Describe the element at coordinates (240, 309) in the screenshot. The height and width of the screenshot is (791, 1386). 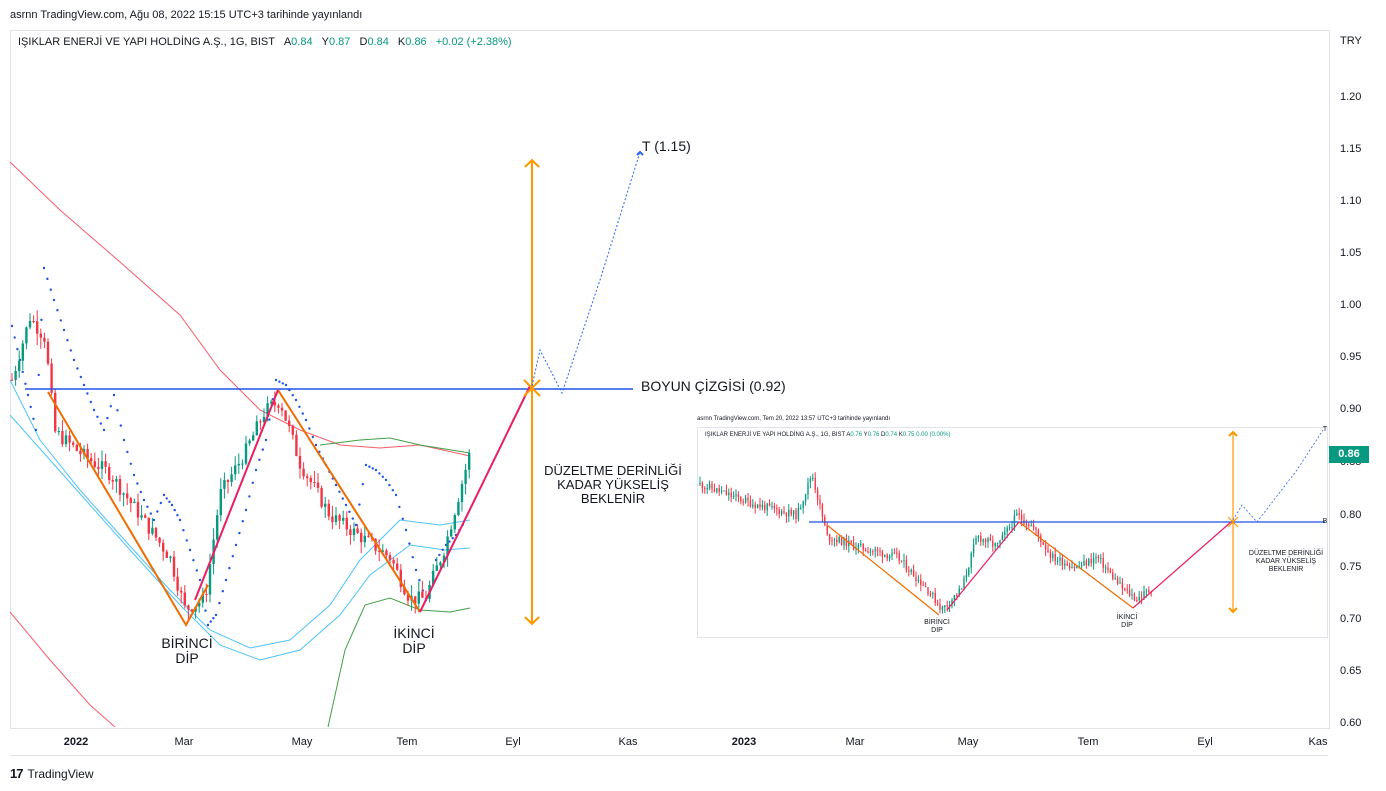
I see `upper-band` at that location.